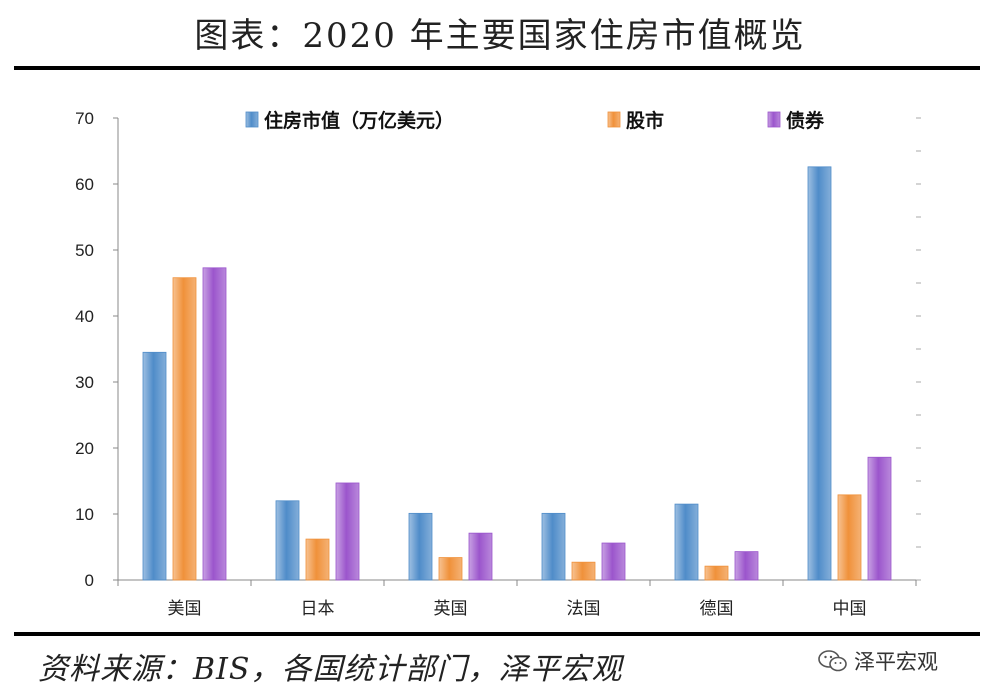 Image resolution: width=1000 pixels, height=699 pixels. Describe the element at coordinates (330, 669) in the screenshot. I see `source-note: 资料来源：BIS，各国统计部门，泽平宏观` at that location.